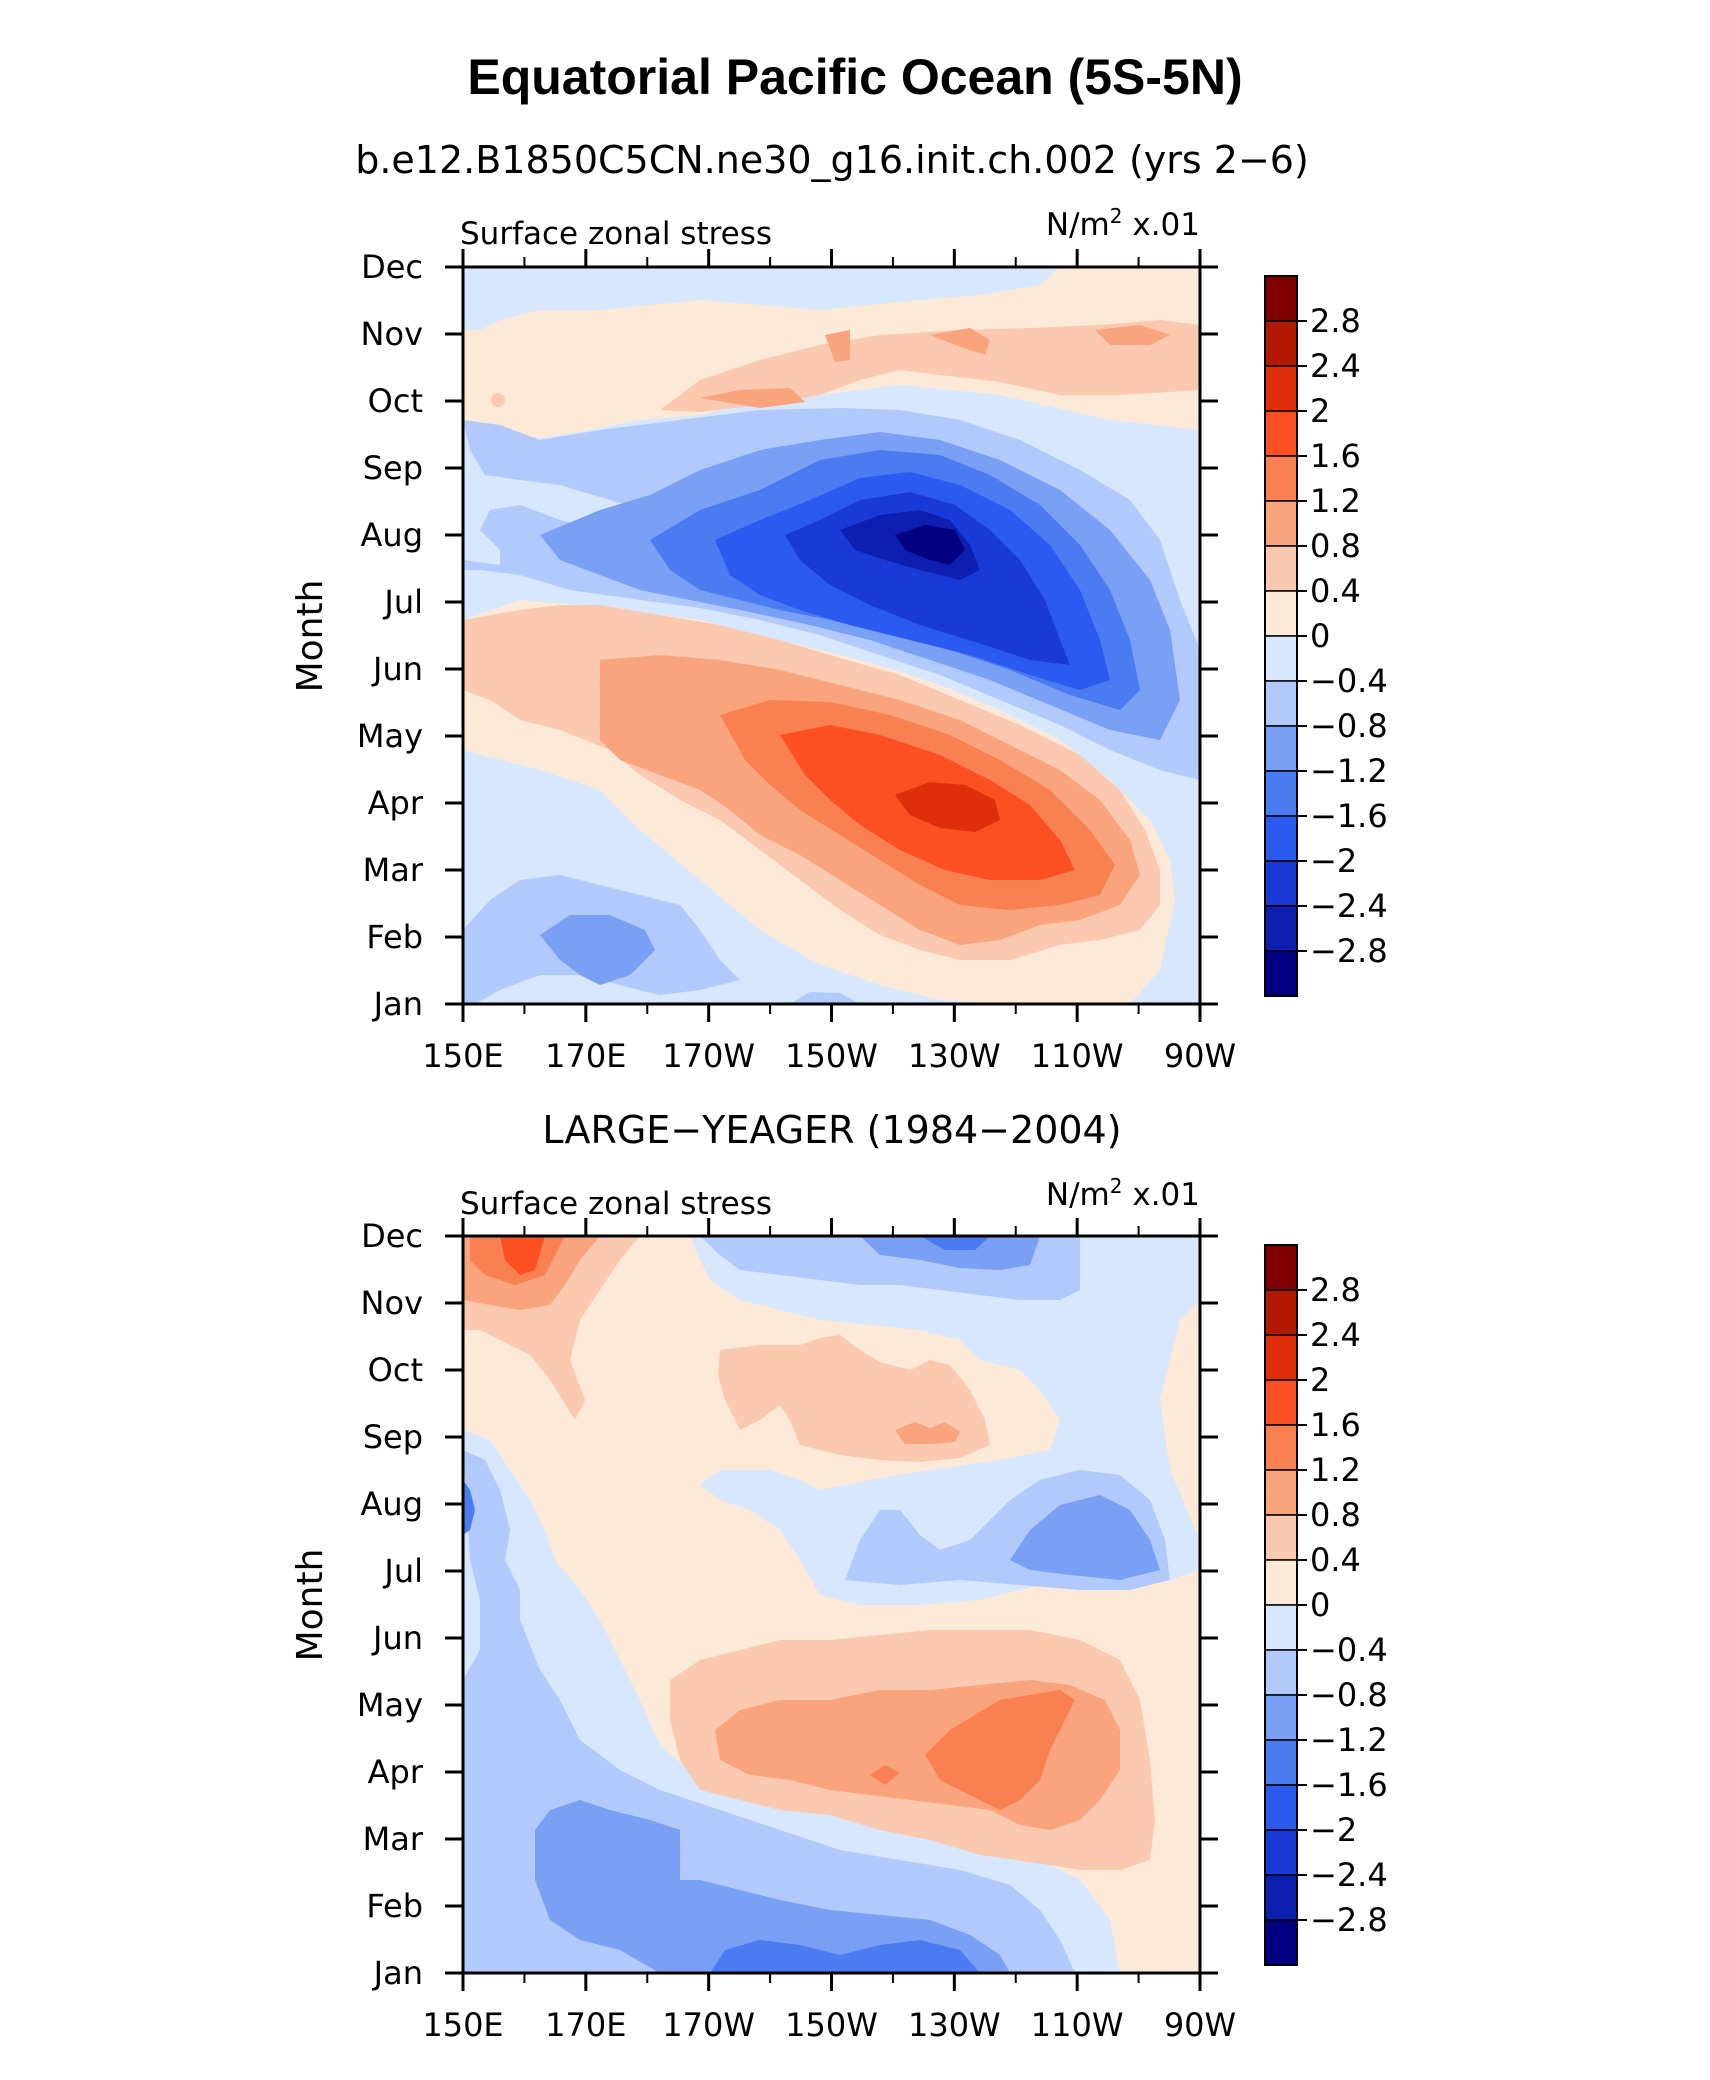 Image resolution: width=1710 pixels, height=2080 pixels. What do you see at coordinates (1335, 321) in the screenshot?
I see `colorbar-tick-label: 2.8` at bounding box center [1335, 321].